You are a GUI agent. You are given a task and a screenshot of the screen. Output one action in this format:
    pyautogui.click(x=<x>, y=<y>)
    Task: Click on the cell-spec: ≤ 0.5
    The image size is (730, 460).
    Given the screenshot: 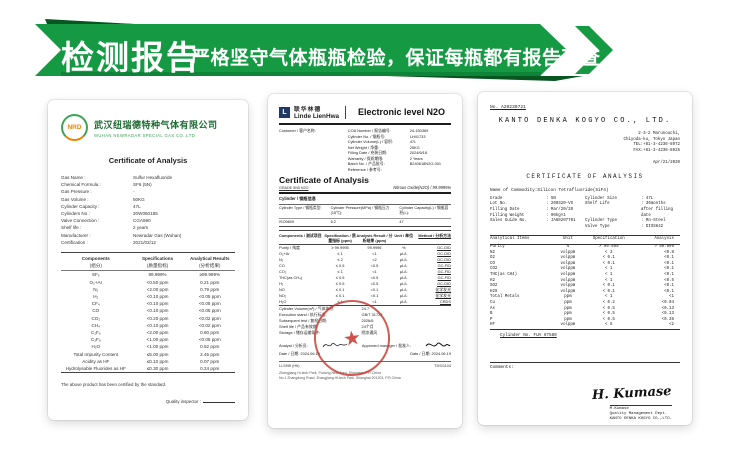 What is the action you would take?
    pyautogui.click(x=340, y=266)
    